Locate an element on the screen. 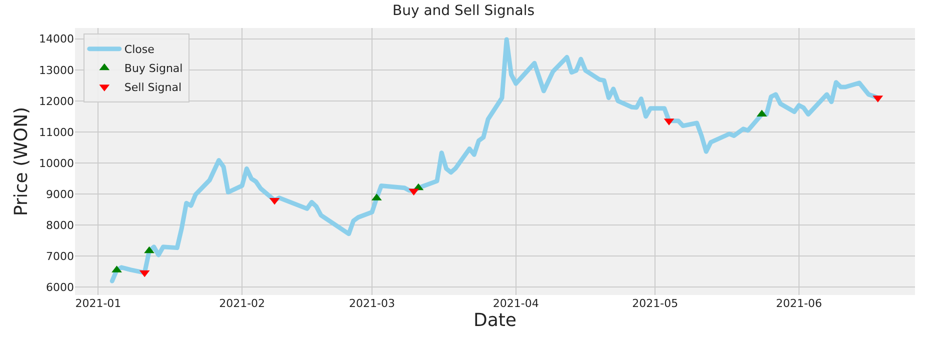 The height and width of the screenshot is (339, 927). y-tick-label: 10000 is located at coordinates (56, 163).